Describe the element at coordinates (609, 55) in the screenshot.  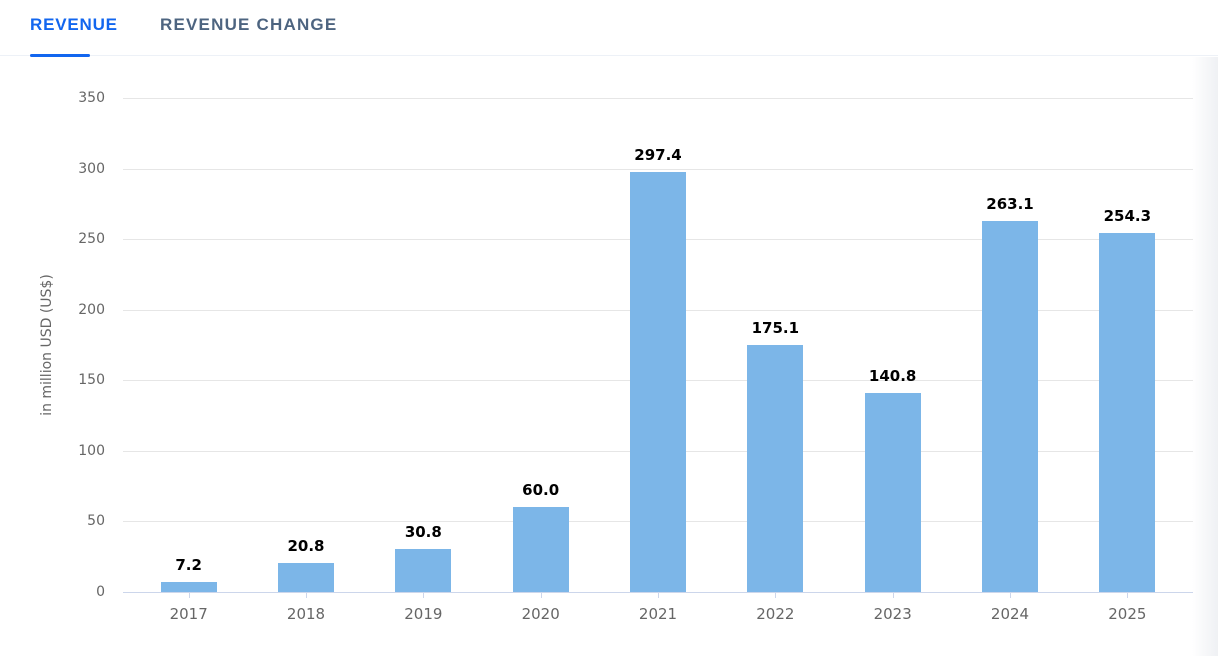
I see `tab-bar-divider` at that location.